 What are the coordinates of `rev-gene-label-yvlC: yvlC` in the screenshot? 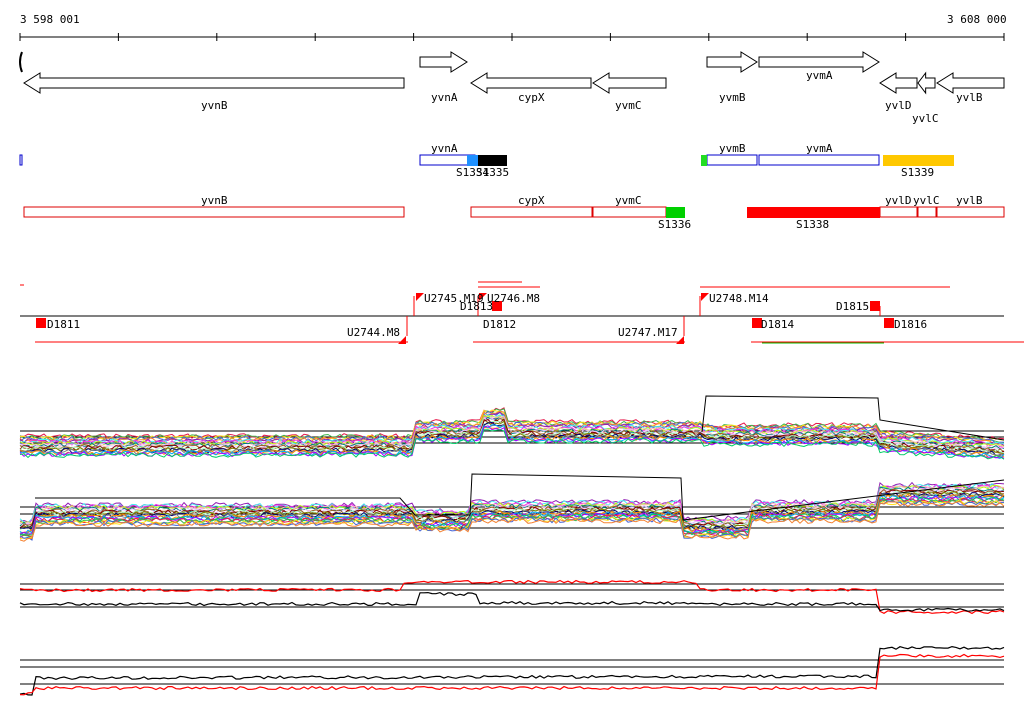 It's located at (926, 200).